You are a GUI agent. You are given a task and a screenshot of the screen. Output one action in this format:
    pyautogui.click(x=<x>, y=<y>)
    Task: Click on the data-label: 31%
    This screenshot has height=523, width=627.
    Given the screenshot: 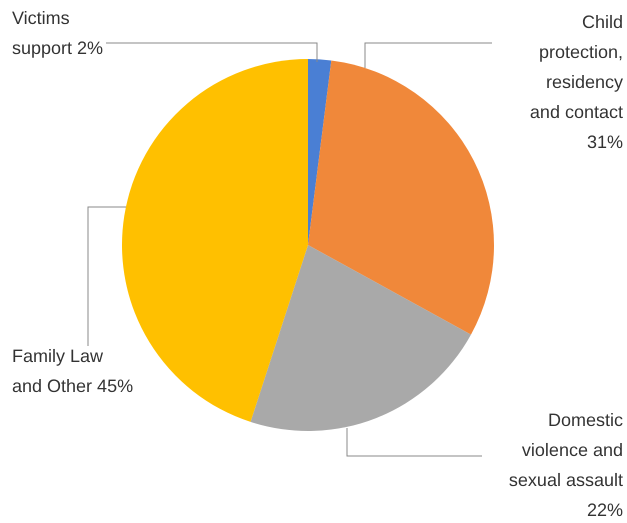 What is the action you would take?
    pyautogui.click(x=604, y=142)
    